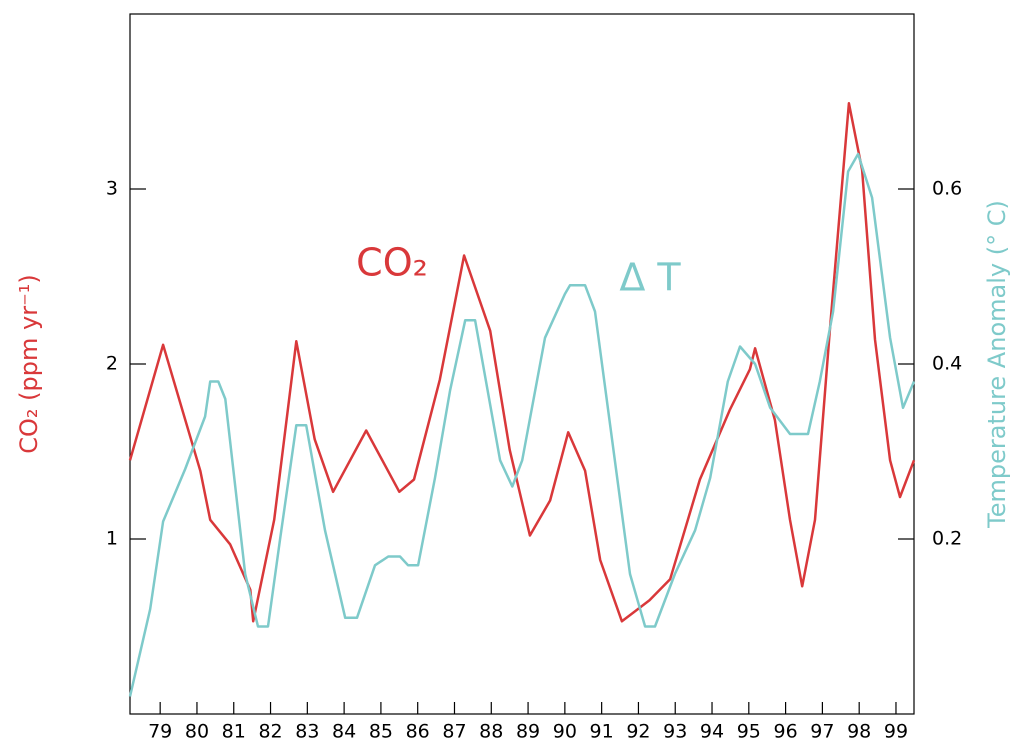 The image size is (1018, 744). I want to click on y2-axis-label: Temperature Anomaly (° C), so click(997, 364).